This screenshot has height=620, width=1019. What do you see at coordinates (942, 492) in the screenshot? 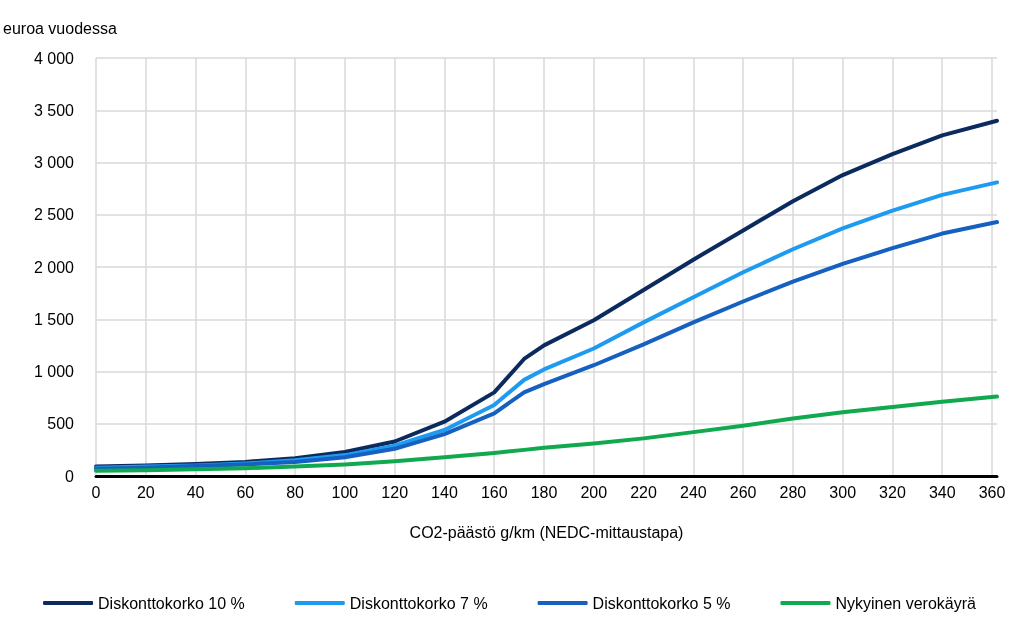
I see `x-tick-label: 340` at bounding box center [942, 492].